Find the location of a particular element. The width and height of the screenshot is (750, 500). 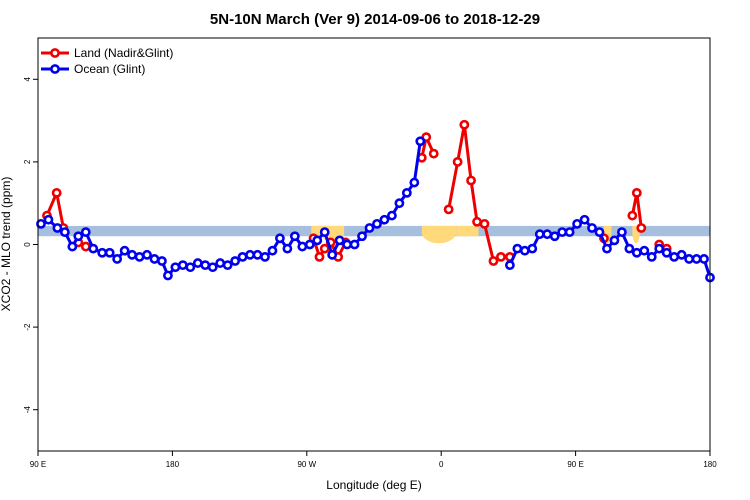

y-tick-label: 2 is located at coordinates (27, 161).